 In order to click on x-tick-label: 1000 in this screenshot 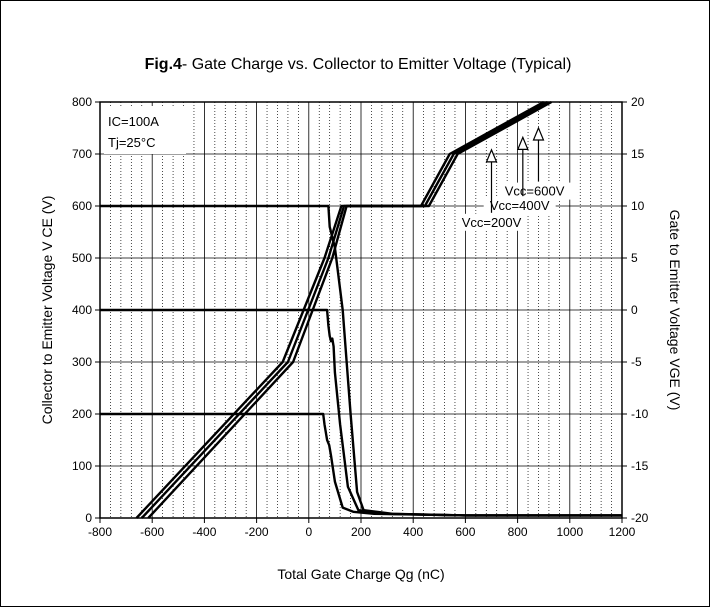, I will do `click(569, 532)`.